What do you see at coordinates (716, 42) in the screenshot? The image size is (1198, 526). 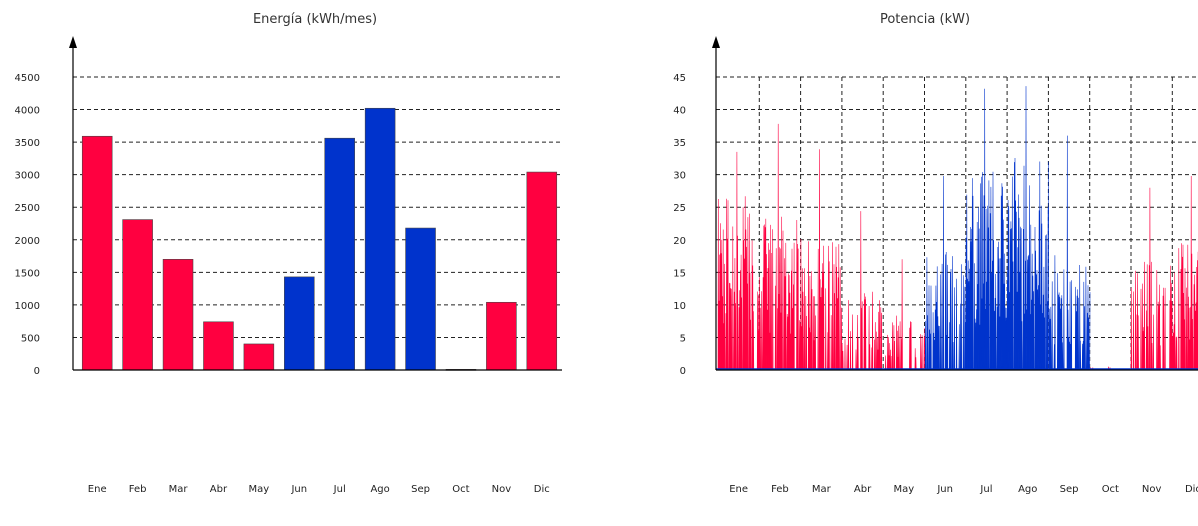 I see `power-y-axis-arrow` at bounding box center [716, 42].